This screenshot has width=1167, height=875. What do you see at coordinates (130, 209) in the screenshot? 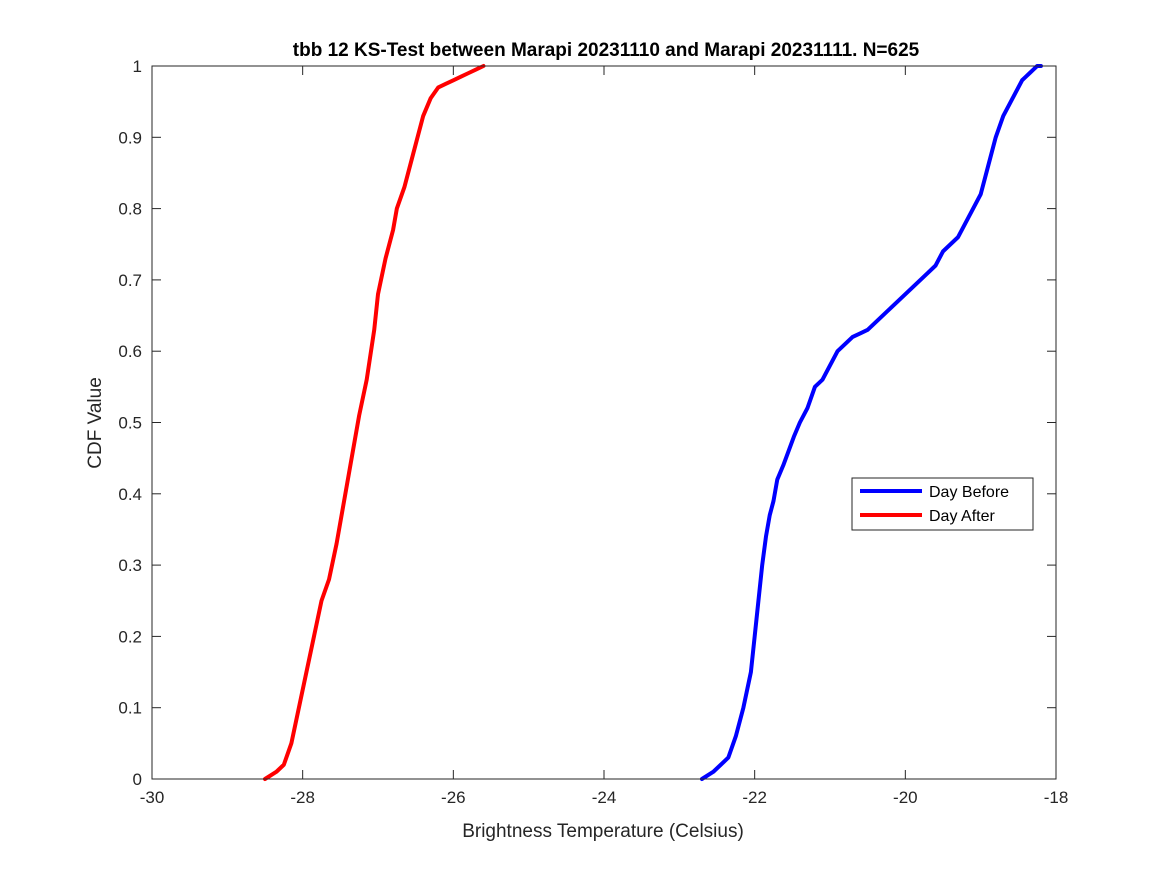
I see `y-tick-label: 0.8` at bounding box center [130, 209].